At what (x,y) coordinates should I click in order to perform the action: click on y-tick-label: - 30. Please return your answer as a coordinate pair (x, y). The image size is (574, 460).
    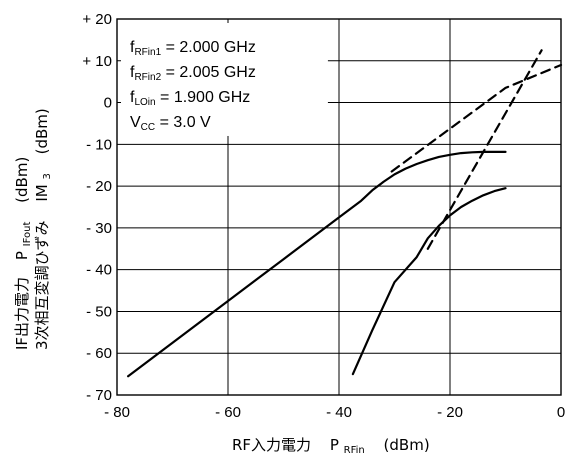
    Looking at the image, I should click on (99, 228).